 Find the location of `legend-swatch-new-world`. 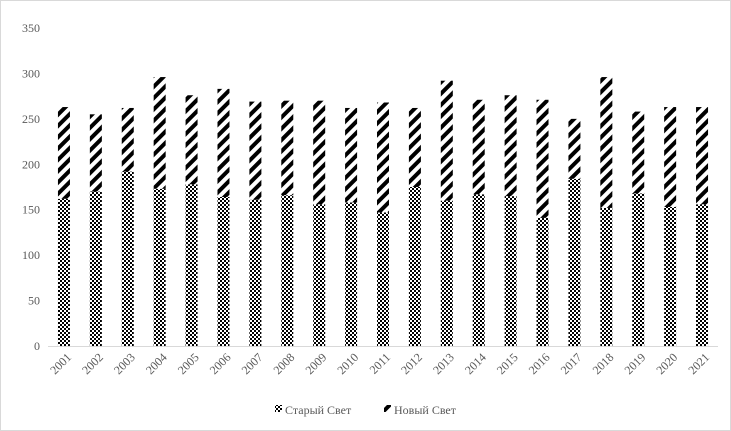

legend-swatch-new-world is located at coordinates (387, 408).